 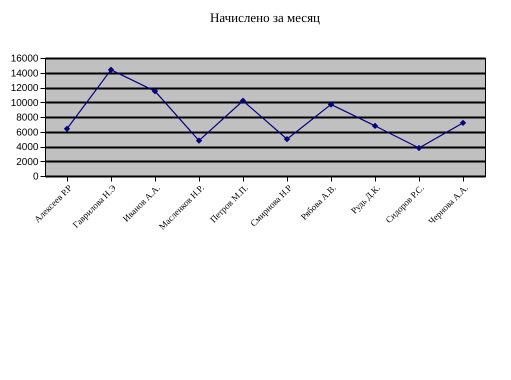 What do you see at coordinates (24, 88) in the screenshot?
I see `y-tick-label: 12000` at bounding box center [24, 88].